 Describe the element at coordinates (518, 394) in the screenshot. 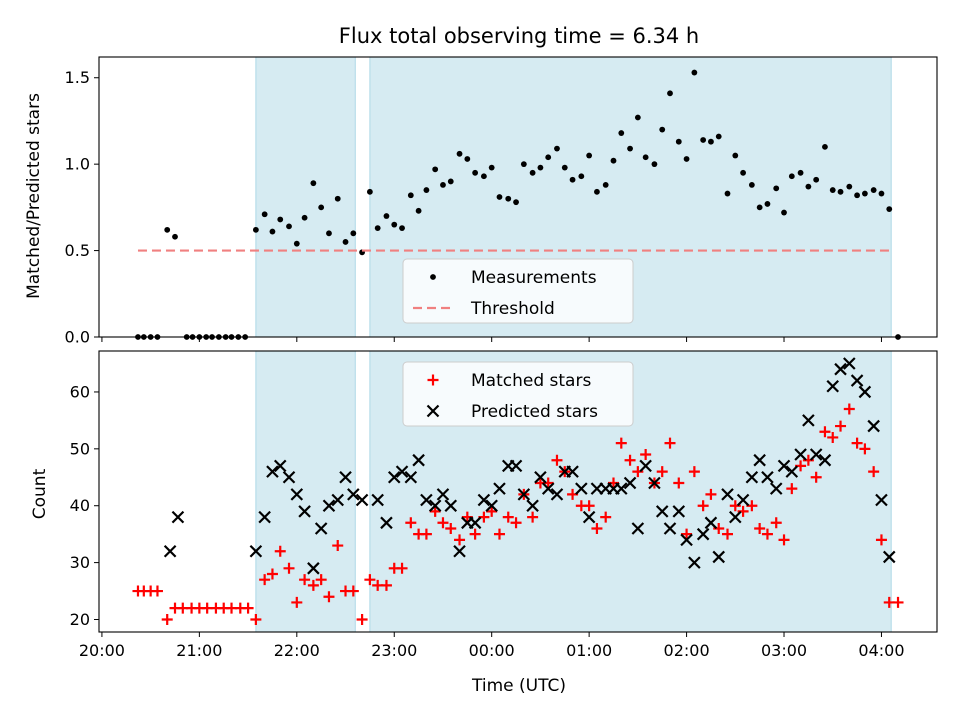

I see `legend-box` at that location.